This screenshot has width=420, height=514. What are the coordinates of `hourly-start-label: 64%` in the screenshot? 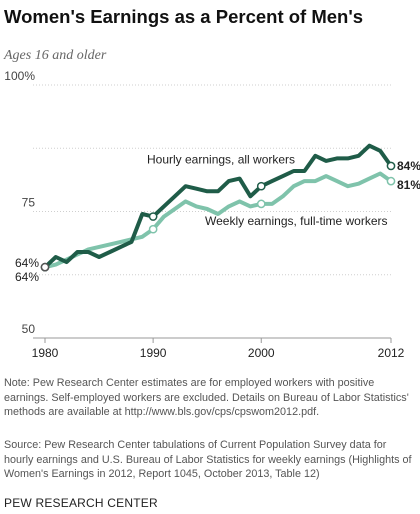 It's located at (27, 263).